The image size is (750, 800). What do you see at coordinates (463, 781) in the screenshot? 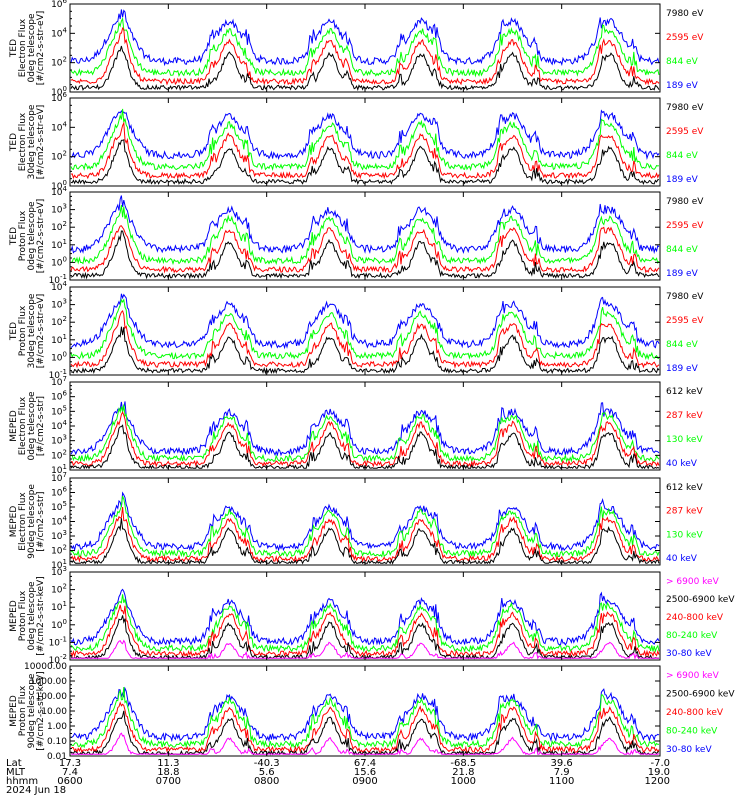
I see `x-tick-label: 1000` at bounding box center [463, 781].